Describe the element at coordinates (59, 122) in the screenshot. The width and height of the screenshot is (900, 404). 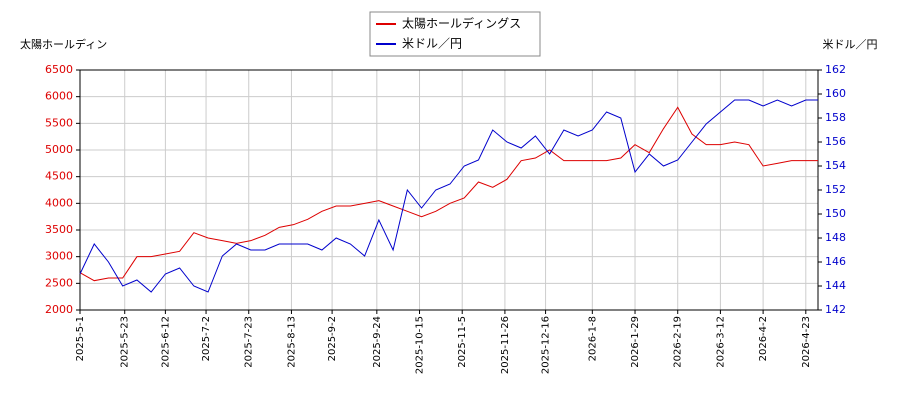
I see `y-tick-label: 5500` at that location.